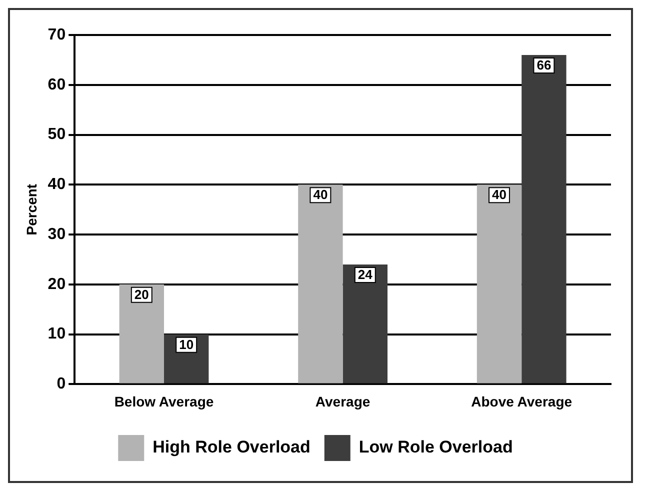 The height and width of the screenshot is (495, 645). I want to click on y-axis-title: Percent, so click(31, 210).